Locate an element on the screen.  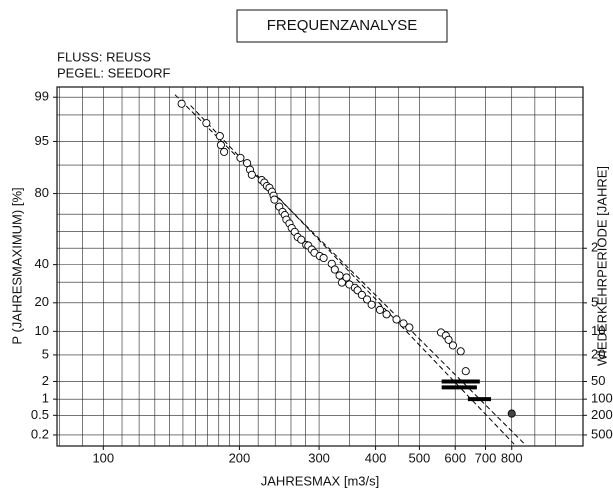
y2-tick-label: 10 is located at coordinates (598, 330).